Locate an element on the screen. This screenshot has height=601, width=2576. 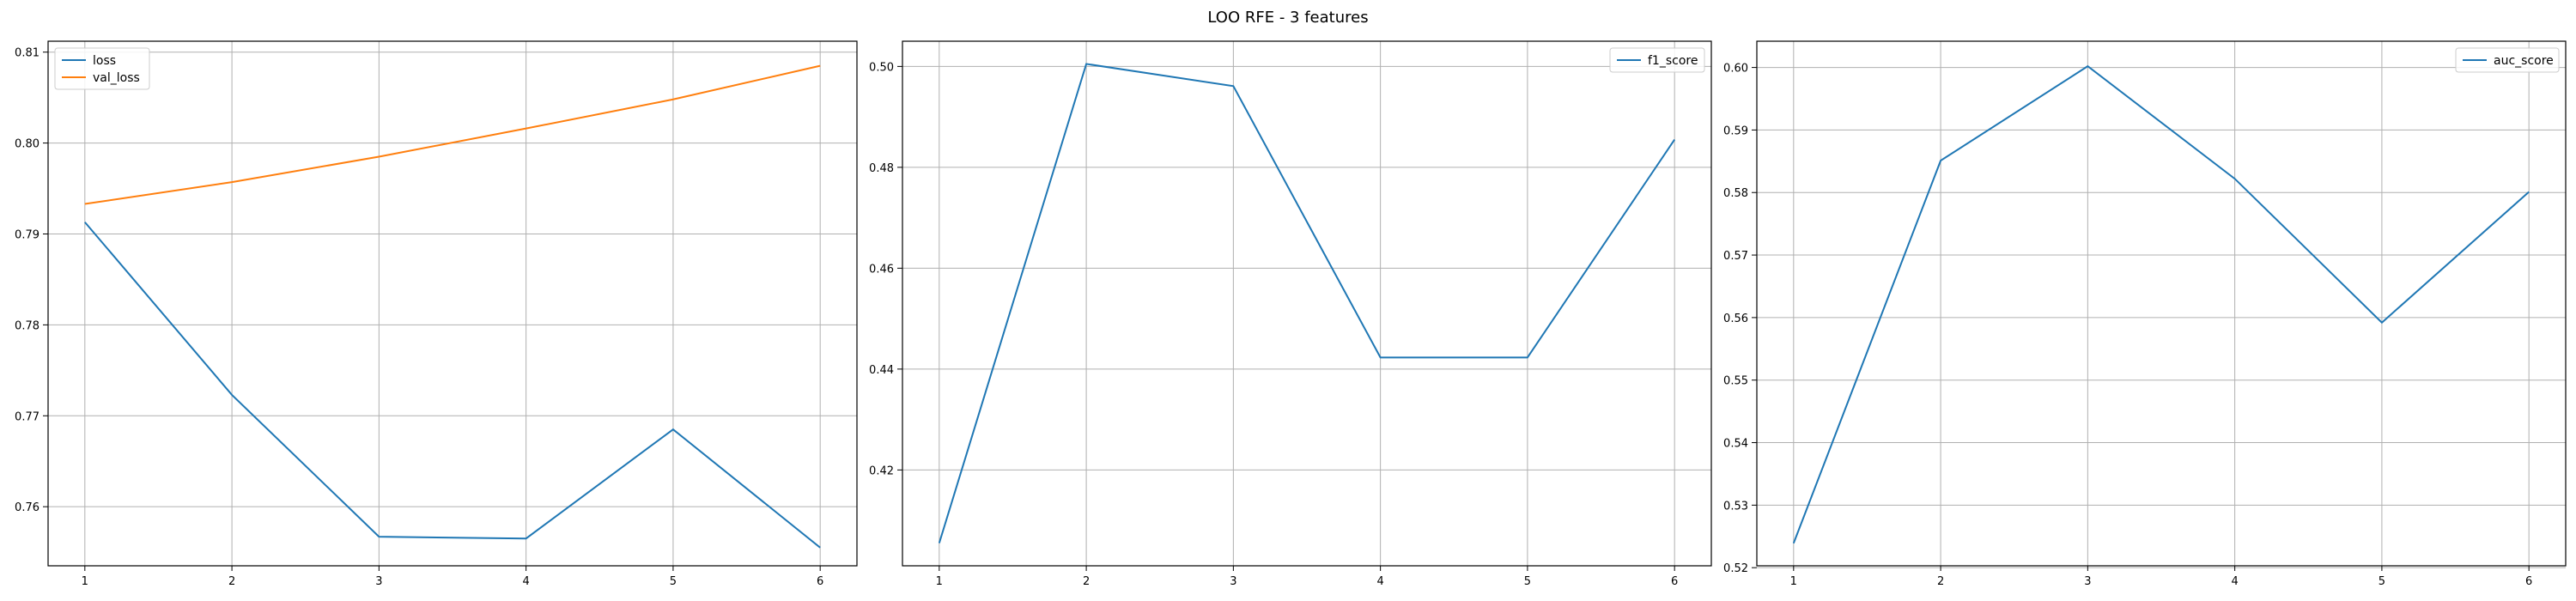
y-tick-label: 0.60 is located at coordinates (1736, 69).